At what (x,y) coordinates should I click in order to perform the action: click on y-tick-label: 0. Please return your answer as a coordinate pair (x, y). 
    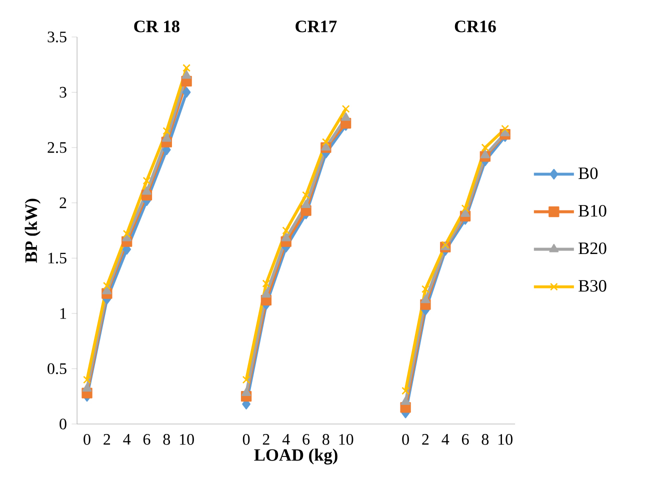
    Looking at the image, I should click on (63, 424).